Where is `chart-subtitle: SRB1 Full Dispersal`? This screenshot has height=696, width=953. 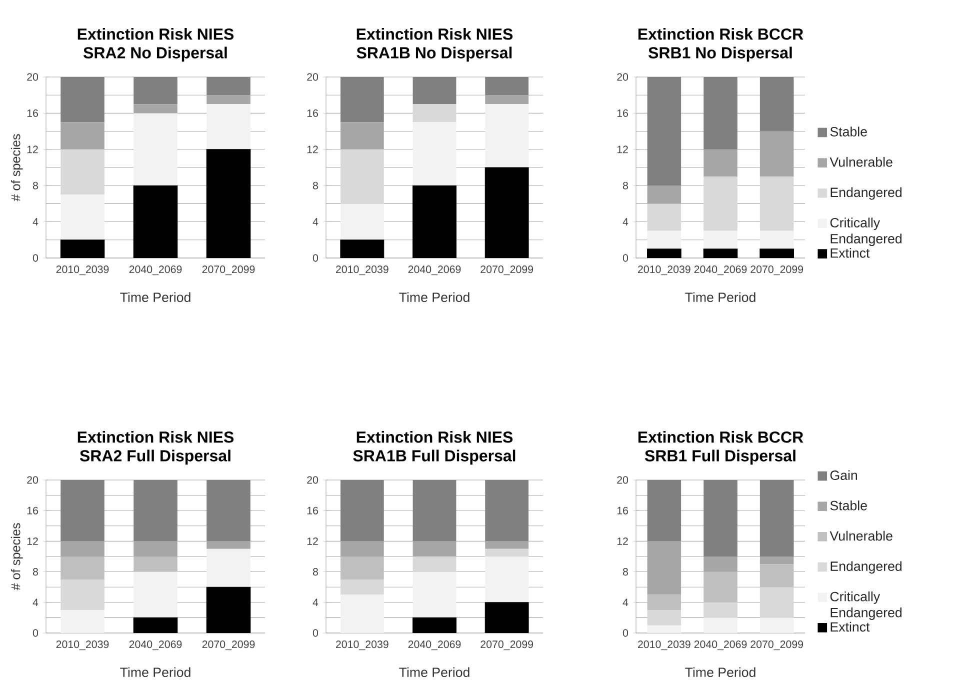
chart-subtitle: SRB1 Full Dispersal is located at coordinates (720, 457).